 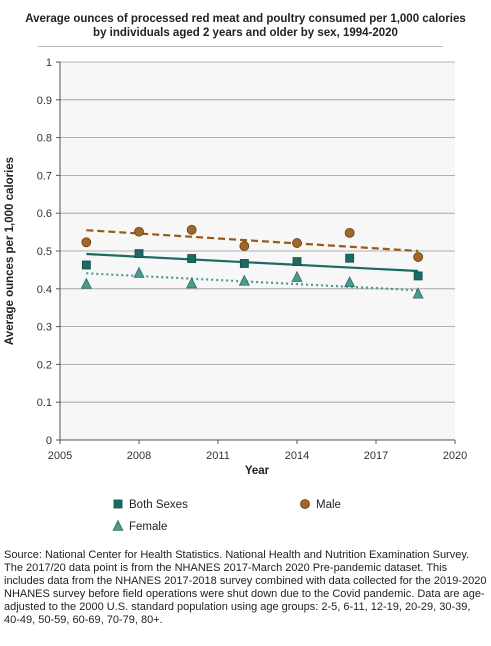 What do you see at coordinates (49, 441) in the screenshot?
I see `y-tick-label: 0` at bounding box center [49, 441].